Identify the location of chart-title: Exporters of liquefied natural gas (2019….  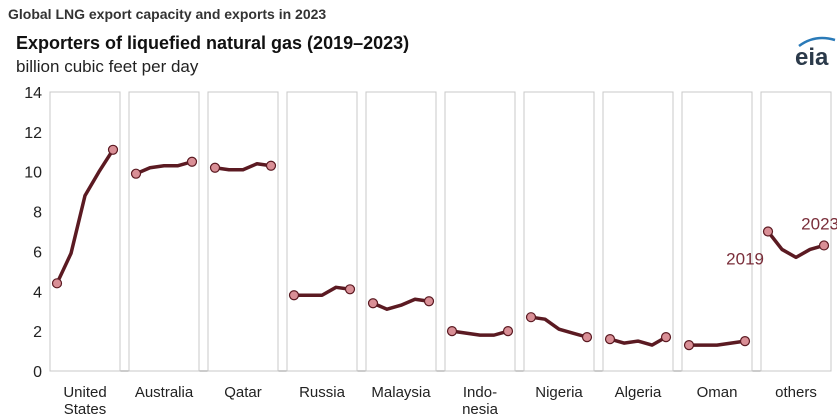
(213, 43).